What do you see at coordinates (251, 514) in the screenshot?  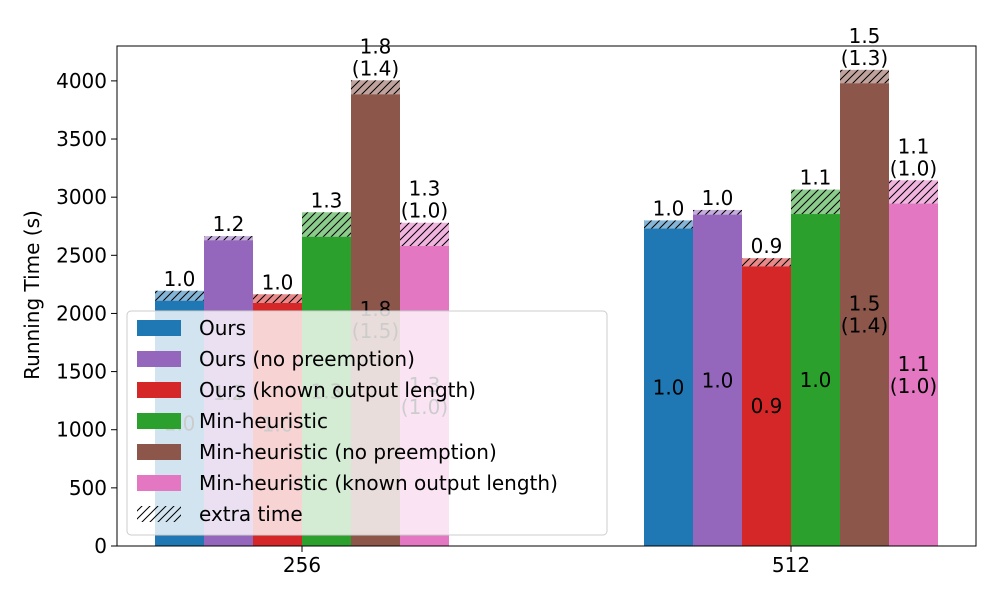 I see `legend-label: extra time` at bounding box center [251, 514].